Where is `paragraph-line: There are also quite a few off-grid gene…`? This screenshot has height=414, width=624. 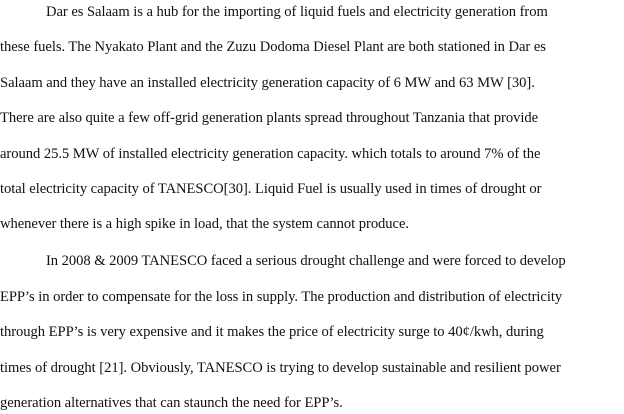
paragraph-line: There are also quite a few off-grid gene… is located at coordinates (269, 118).